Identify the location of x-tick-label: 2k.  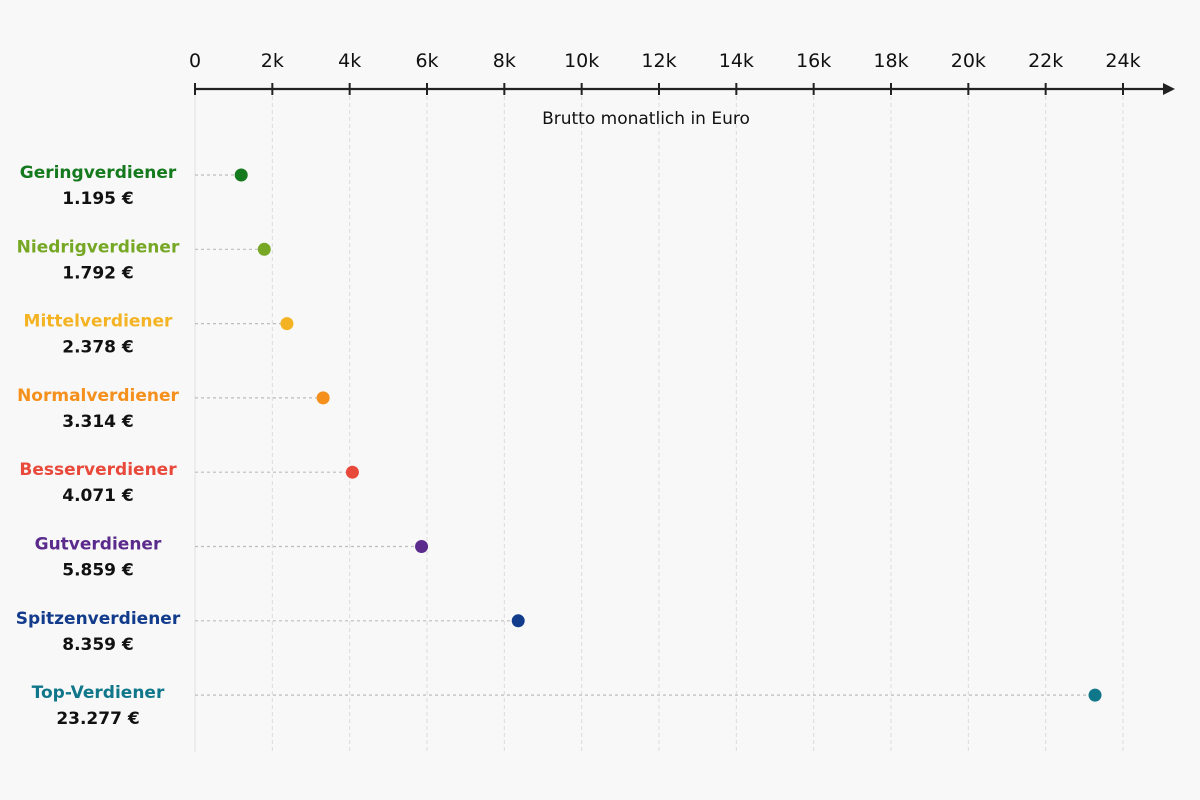
(272, 61).